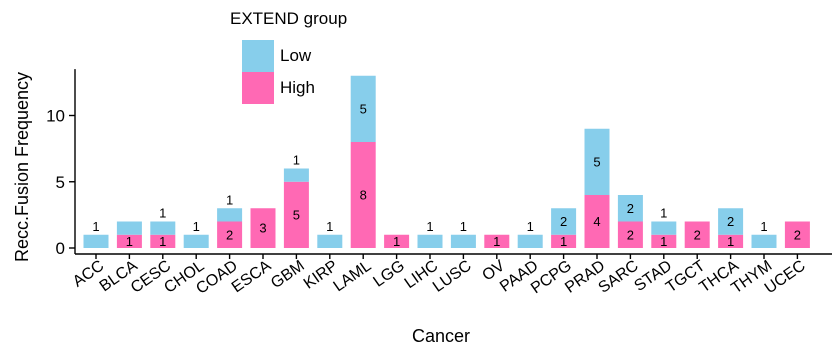  I want to click on legend-label-high: High, so click(297, 87).